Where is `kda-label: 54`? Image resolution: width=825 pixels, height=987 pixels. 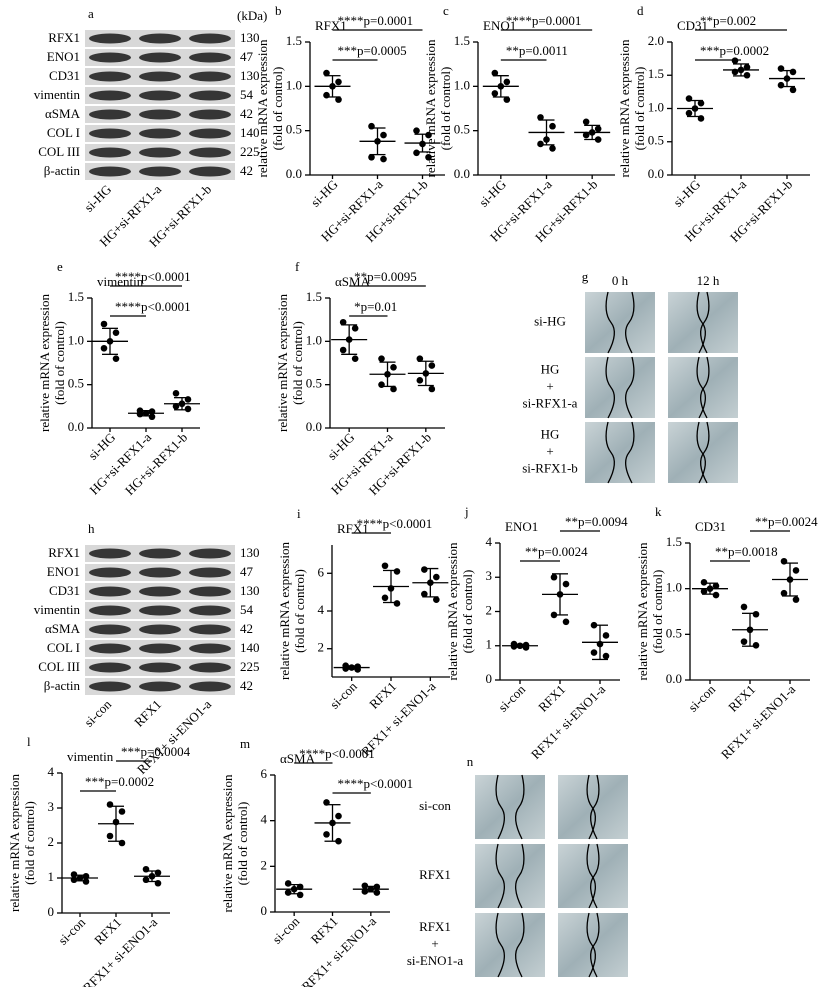
kda-label: 54 is located at coordinates (247, 609).